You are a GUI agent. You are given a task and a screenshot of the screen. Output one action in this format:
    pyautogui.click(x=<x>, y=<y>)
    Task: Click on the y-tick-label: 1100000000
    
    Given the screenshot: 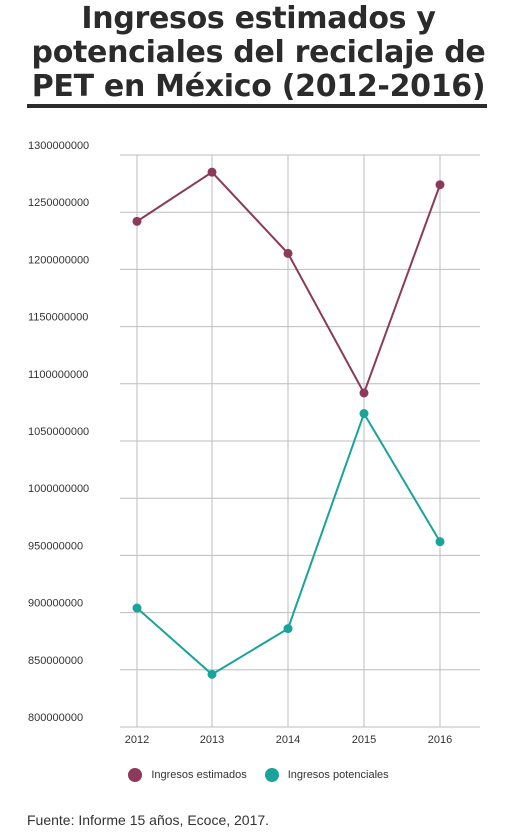 What is the action you would take?
    pyautogui.click(x=58, y=375)
    